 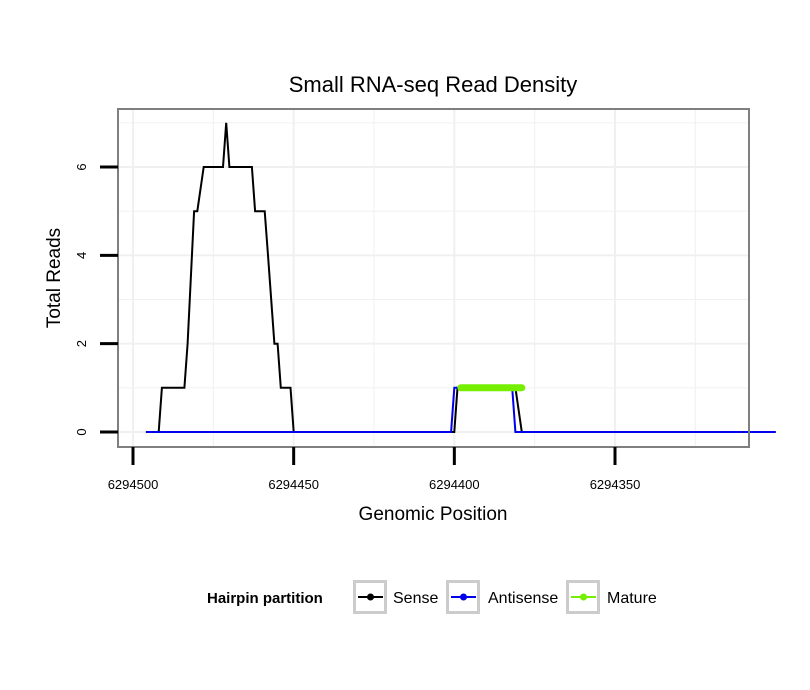 What do you see at coordinates (433, 514) in the screenshot?
I see `x-axis-title: Genomic Position` at bounding box center [433, 514].